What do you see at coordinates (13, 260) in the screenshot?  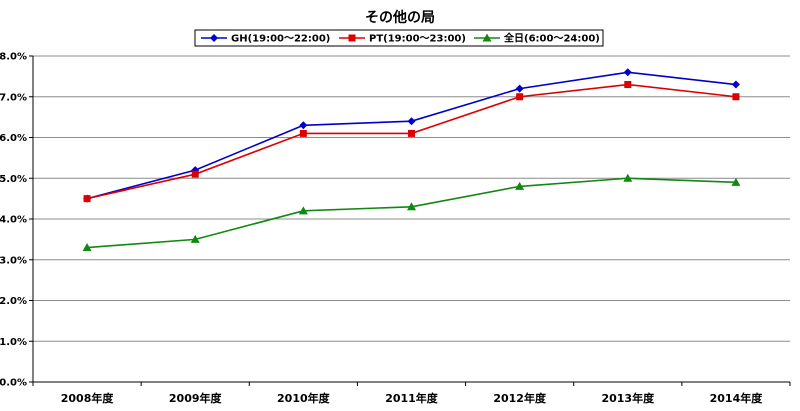 I see `y-tick-label: 3.0%` at bounding box center [13, 260].